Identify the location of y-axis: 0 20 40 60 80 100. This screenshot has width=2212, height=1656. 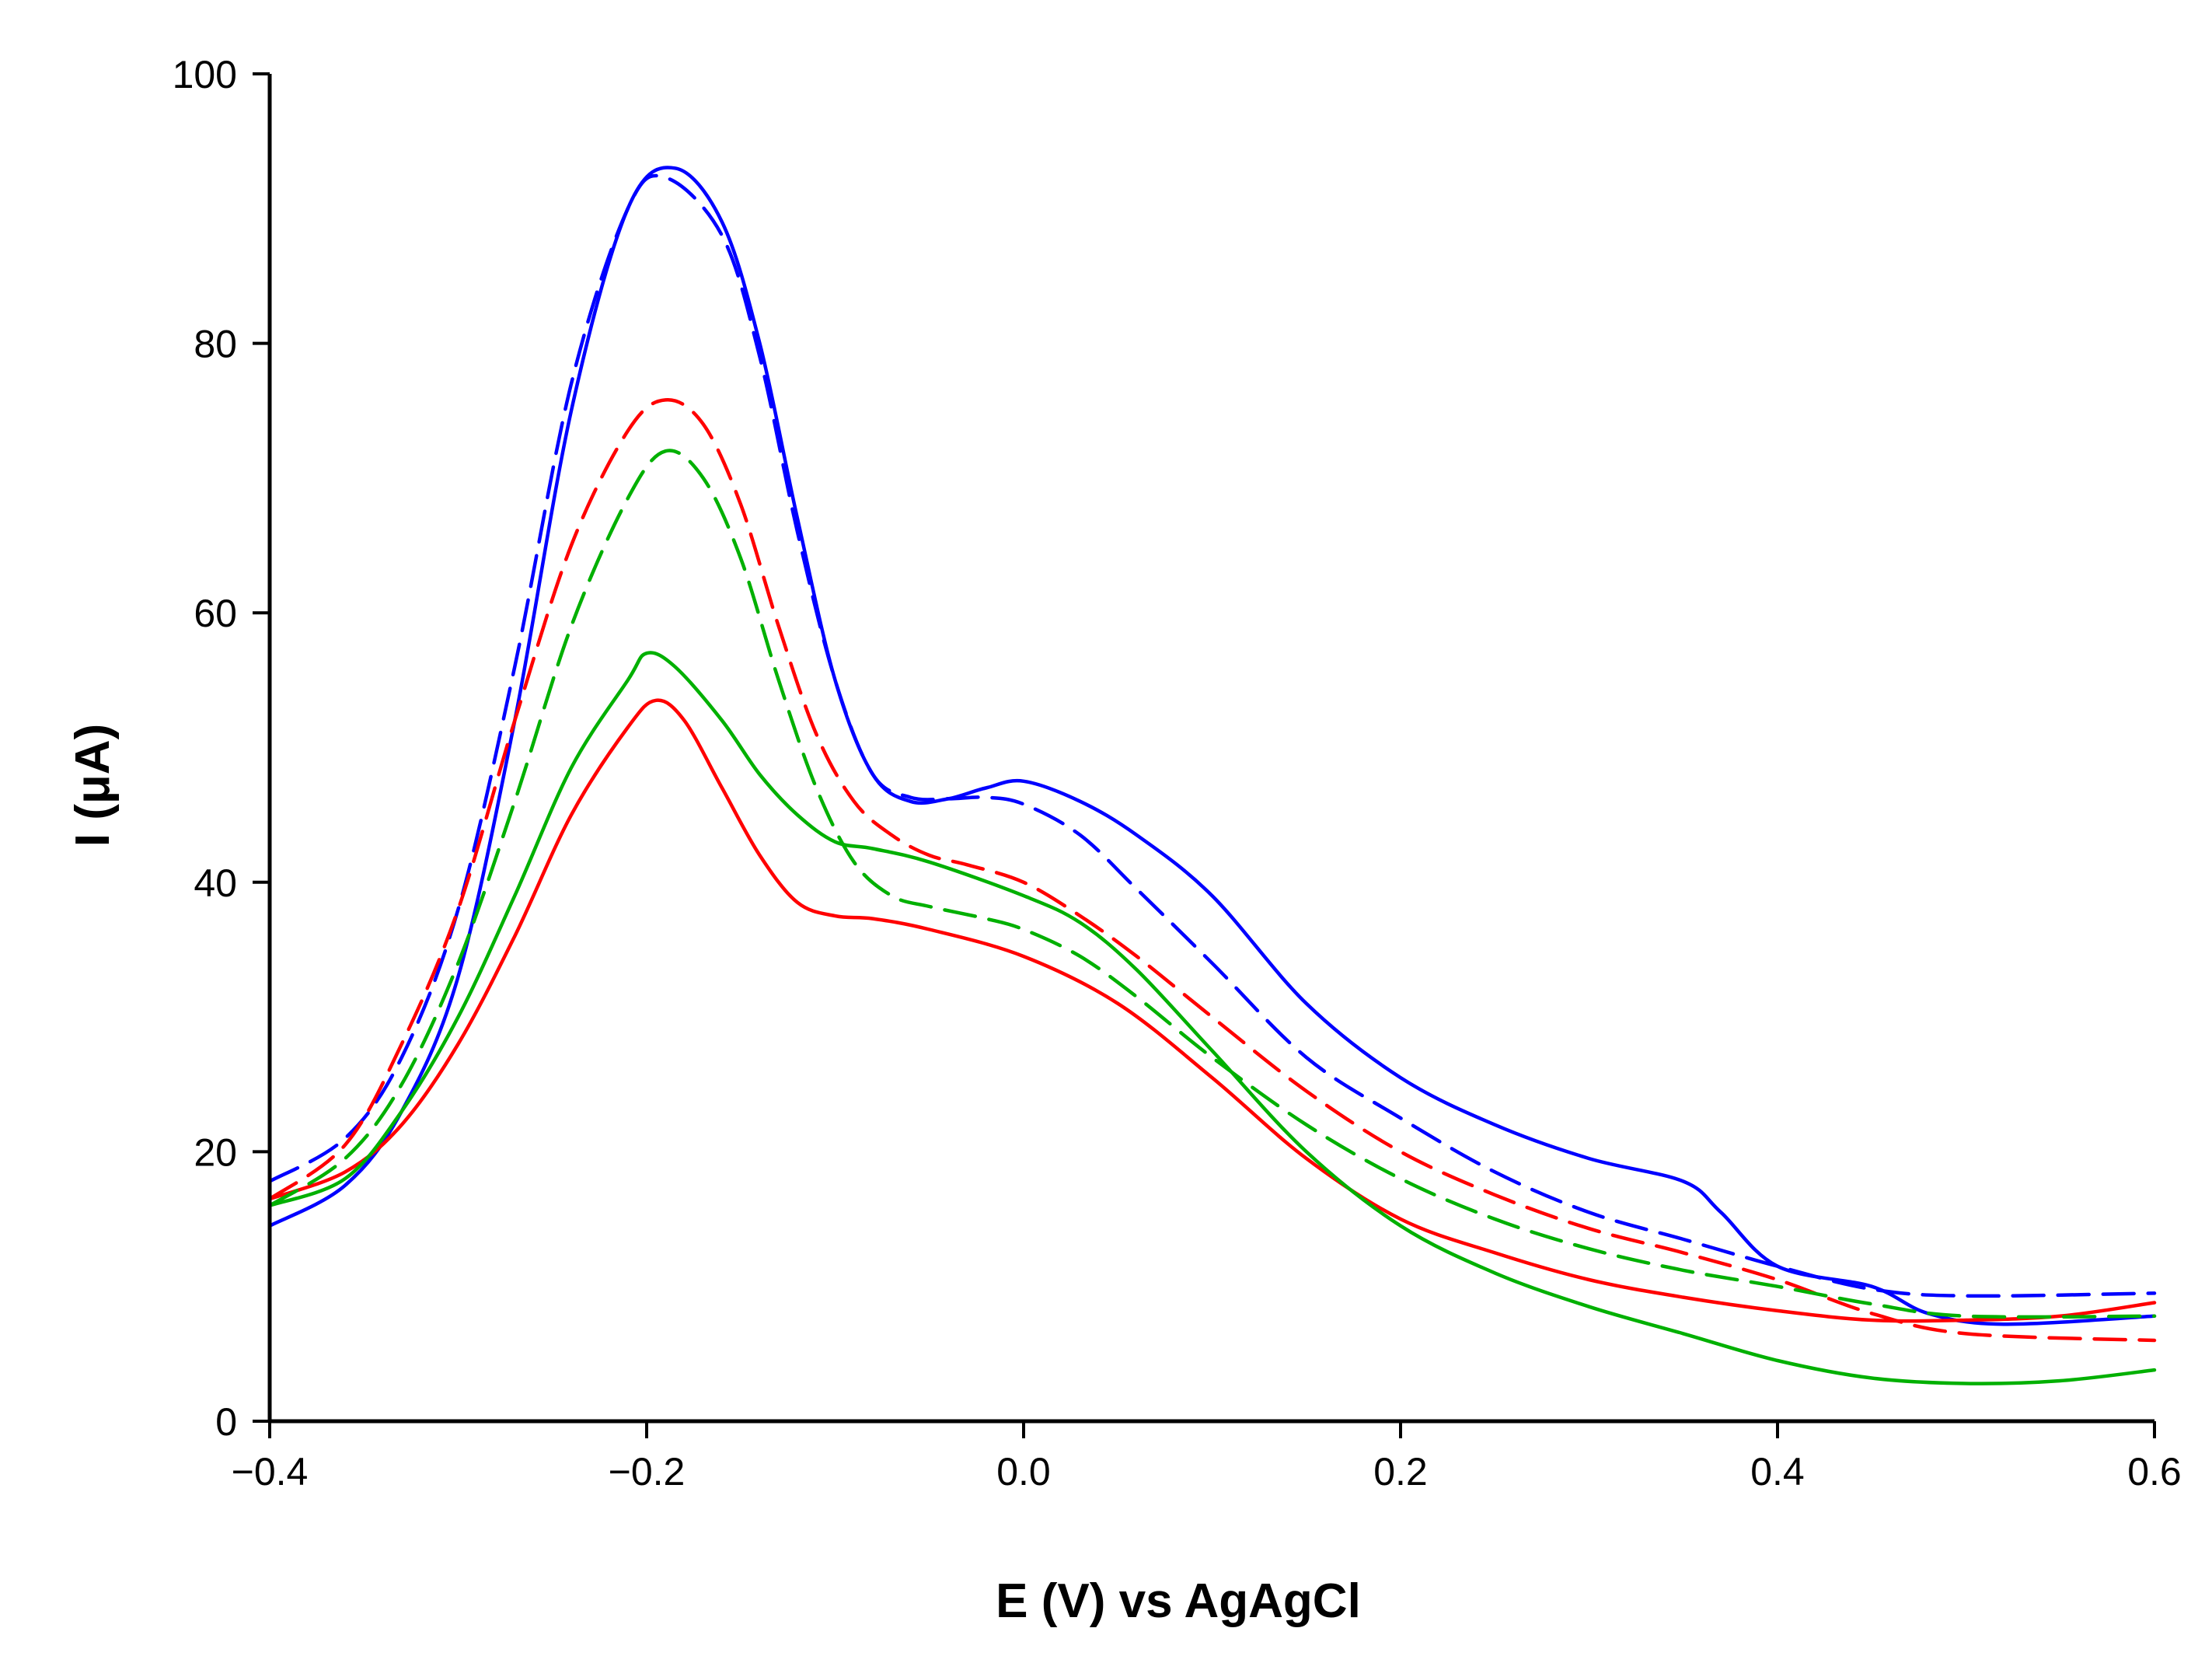
(223, 748).